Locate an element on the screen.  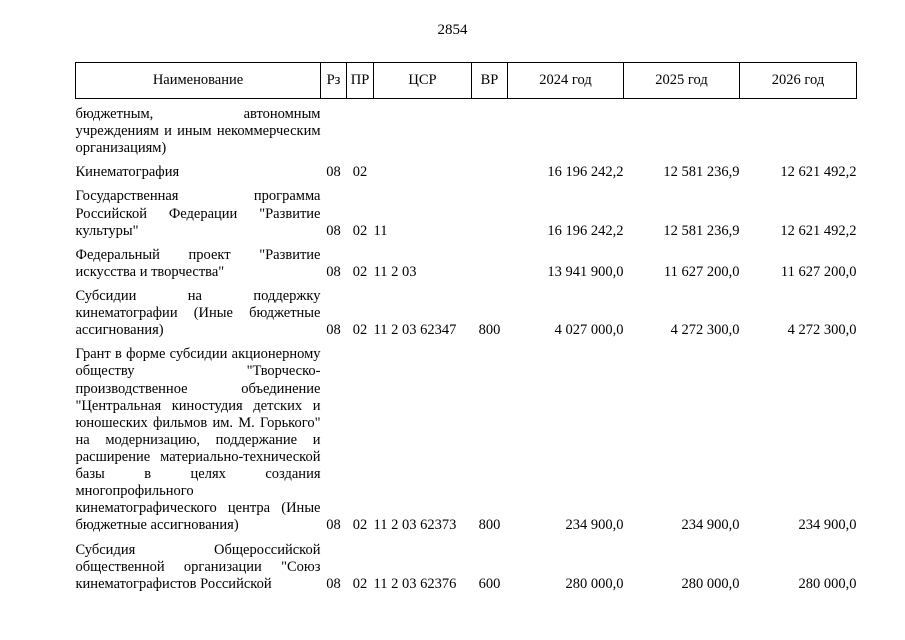
cell-2026 is located at coordinates (798, 128).